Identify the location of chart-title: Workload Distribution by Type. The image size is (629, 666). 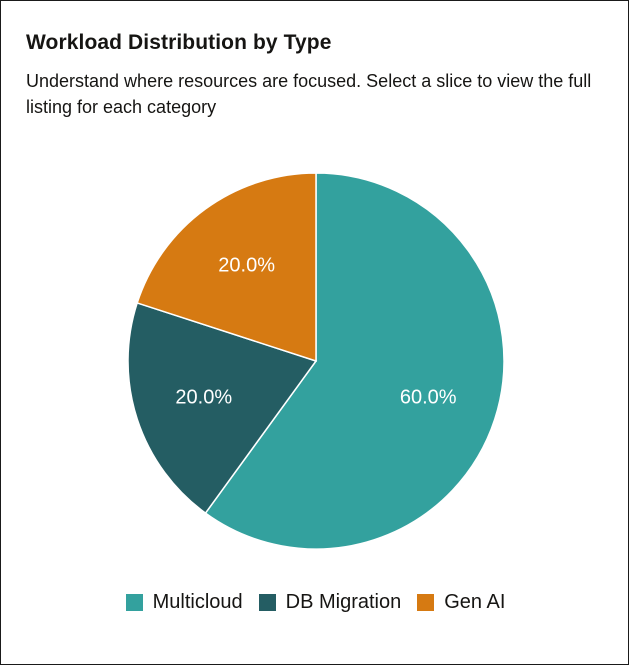
(179, 42).